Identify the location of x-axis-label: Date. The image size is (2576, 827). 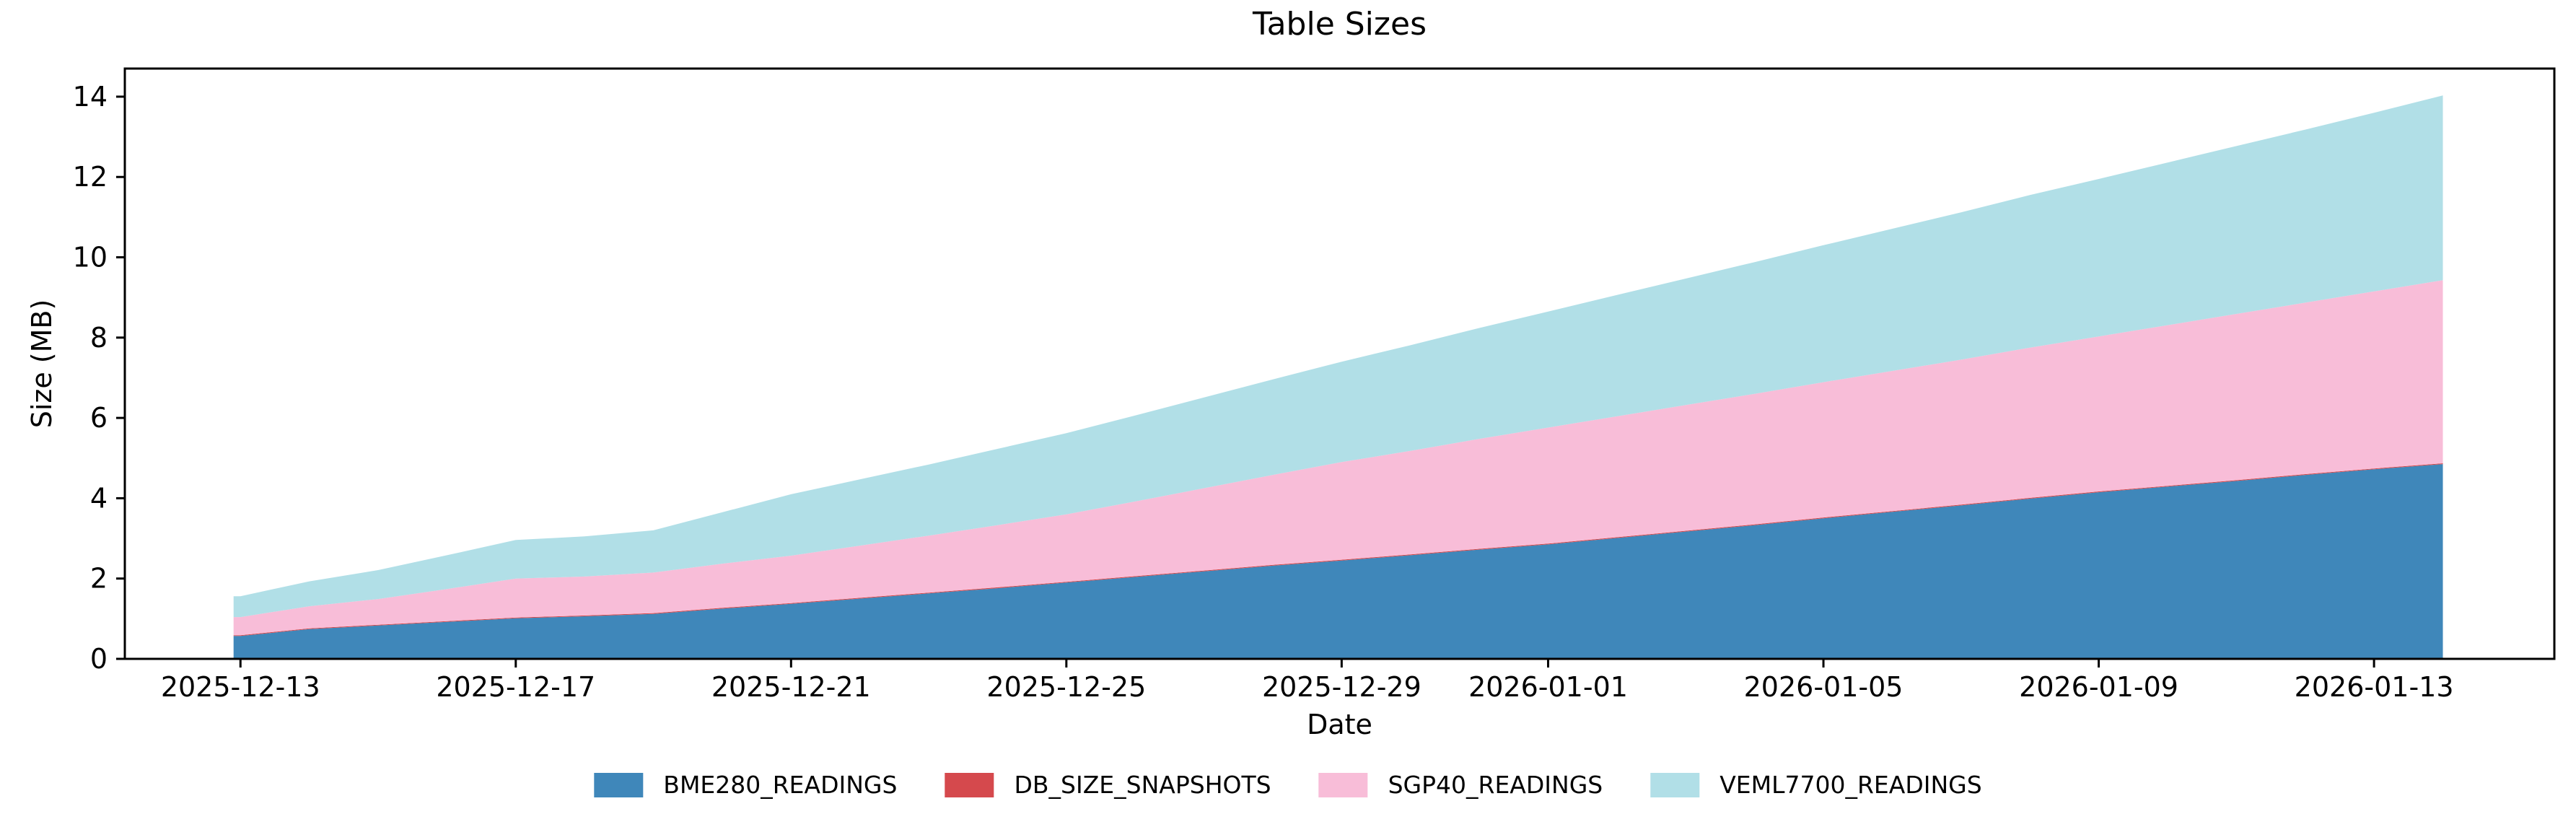
(1339, 724).